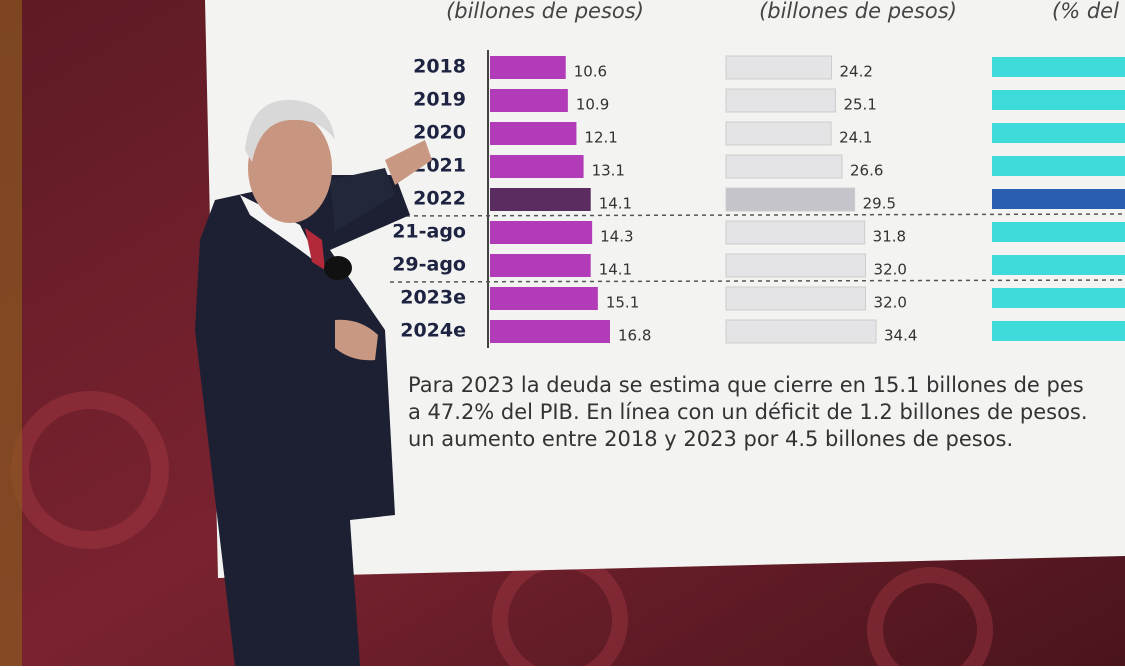 This screenshot has height=670, width=1125. Describe the element at coordinates (930, 618) in the screenshot. I see `backdrop-pattern` at that location.